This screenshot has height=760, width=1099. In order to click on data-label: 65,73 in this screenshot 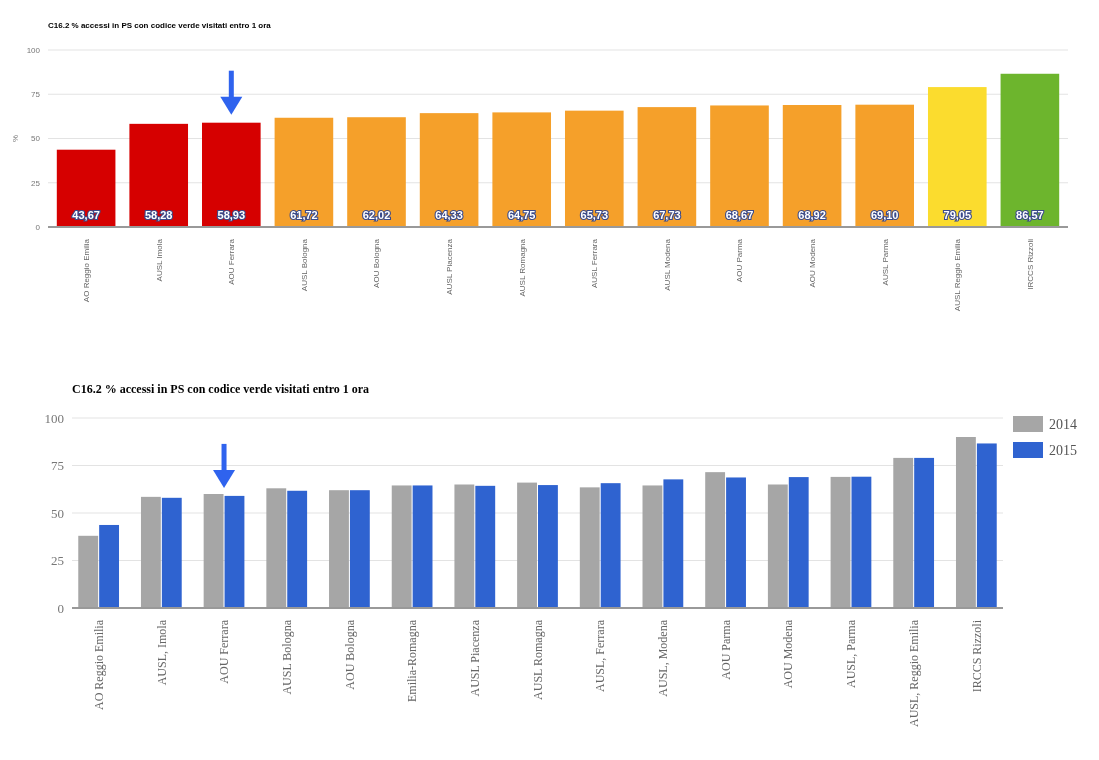, I will do `click(594, 215)`.